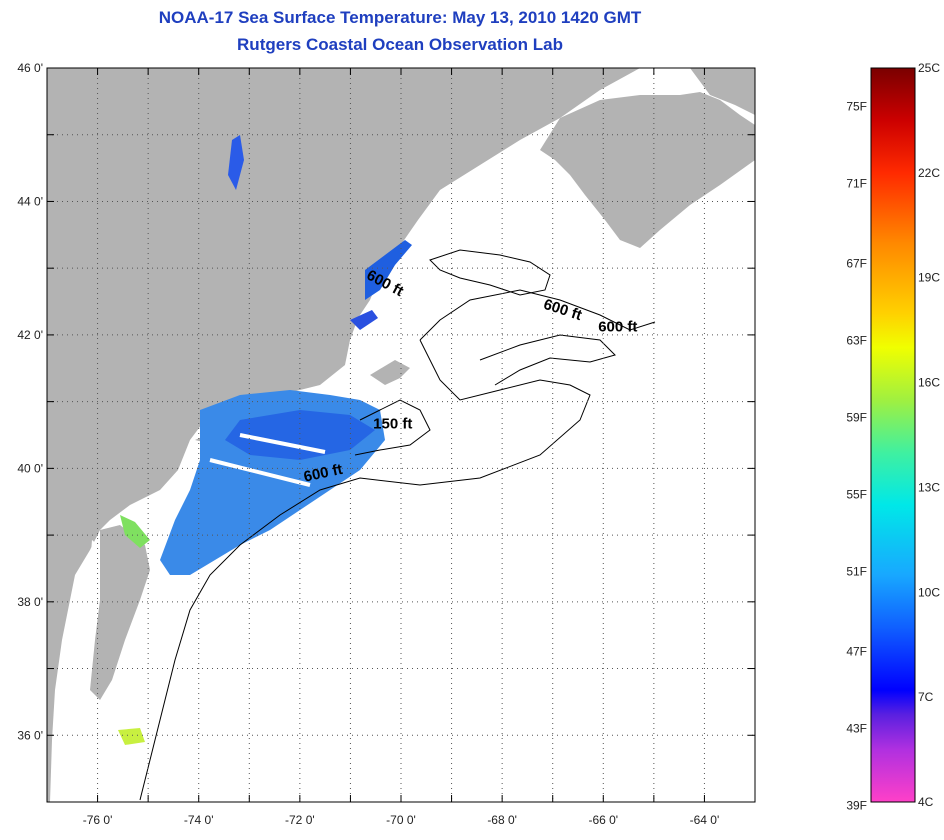 This screenshot has width=944, height=840. I want to click on colorbar-label-c: 25C, so click(929, 68).